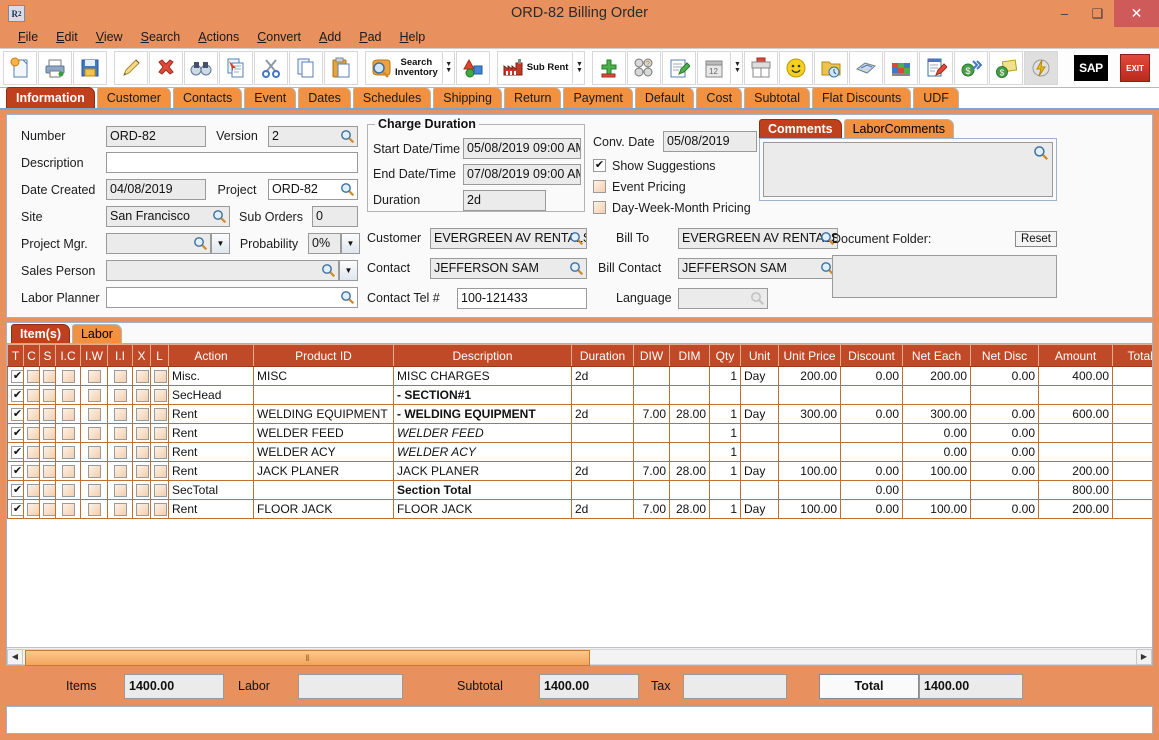  What do you see at coordinates (599, 165) in the screenshot?
I see `show-suggestions-checkbox: ✔` at bounding box center [599, 165].